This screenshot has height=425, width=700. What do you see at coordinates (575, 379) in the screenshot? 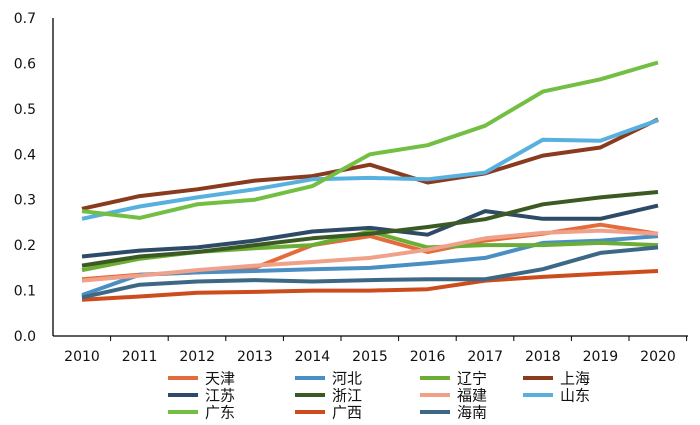
I see `legend-label: 上海` at bounding box center [575, 379].